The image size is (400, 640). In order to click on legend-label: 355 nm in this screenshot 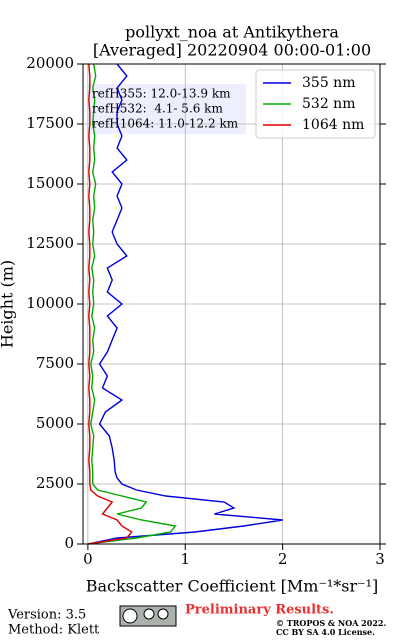, I will do `click(328, 83)`.